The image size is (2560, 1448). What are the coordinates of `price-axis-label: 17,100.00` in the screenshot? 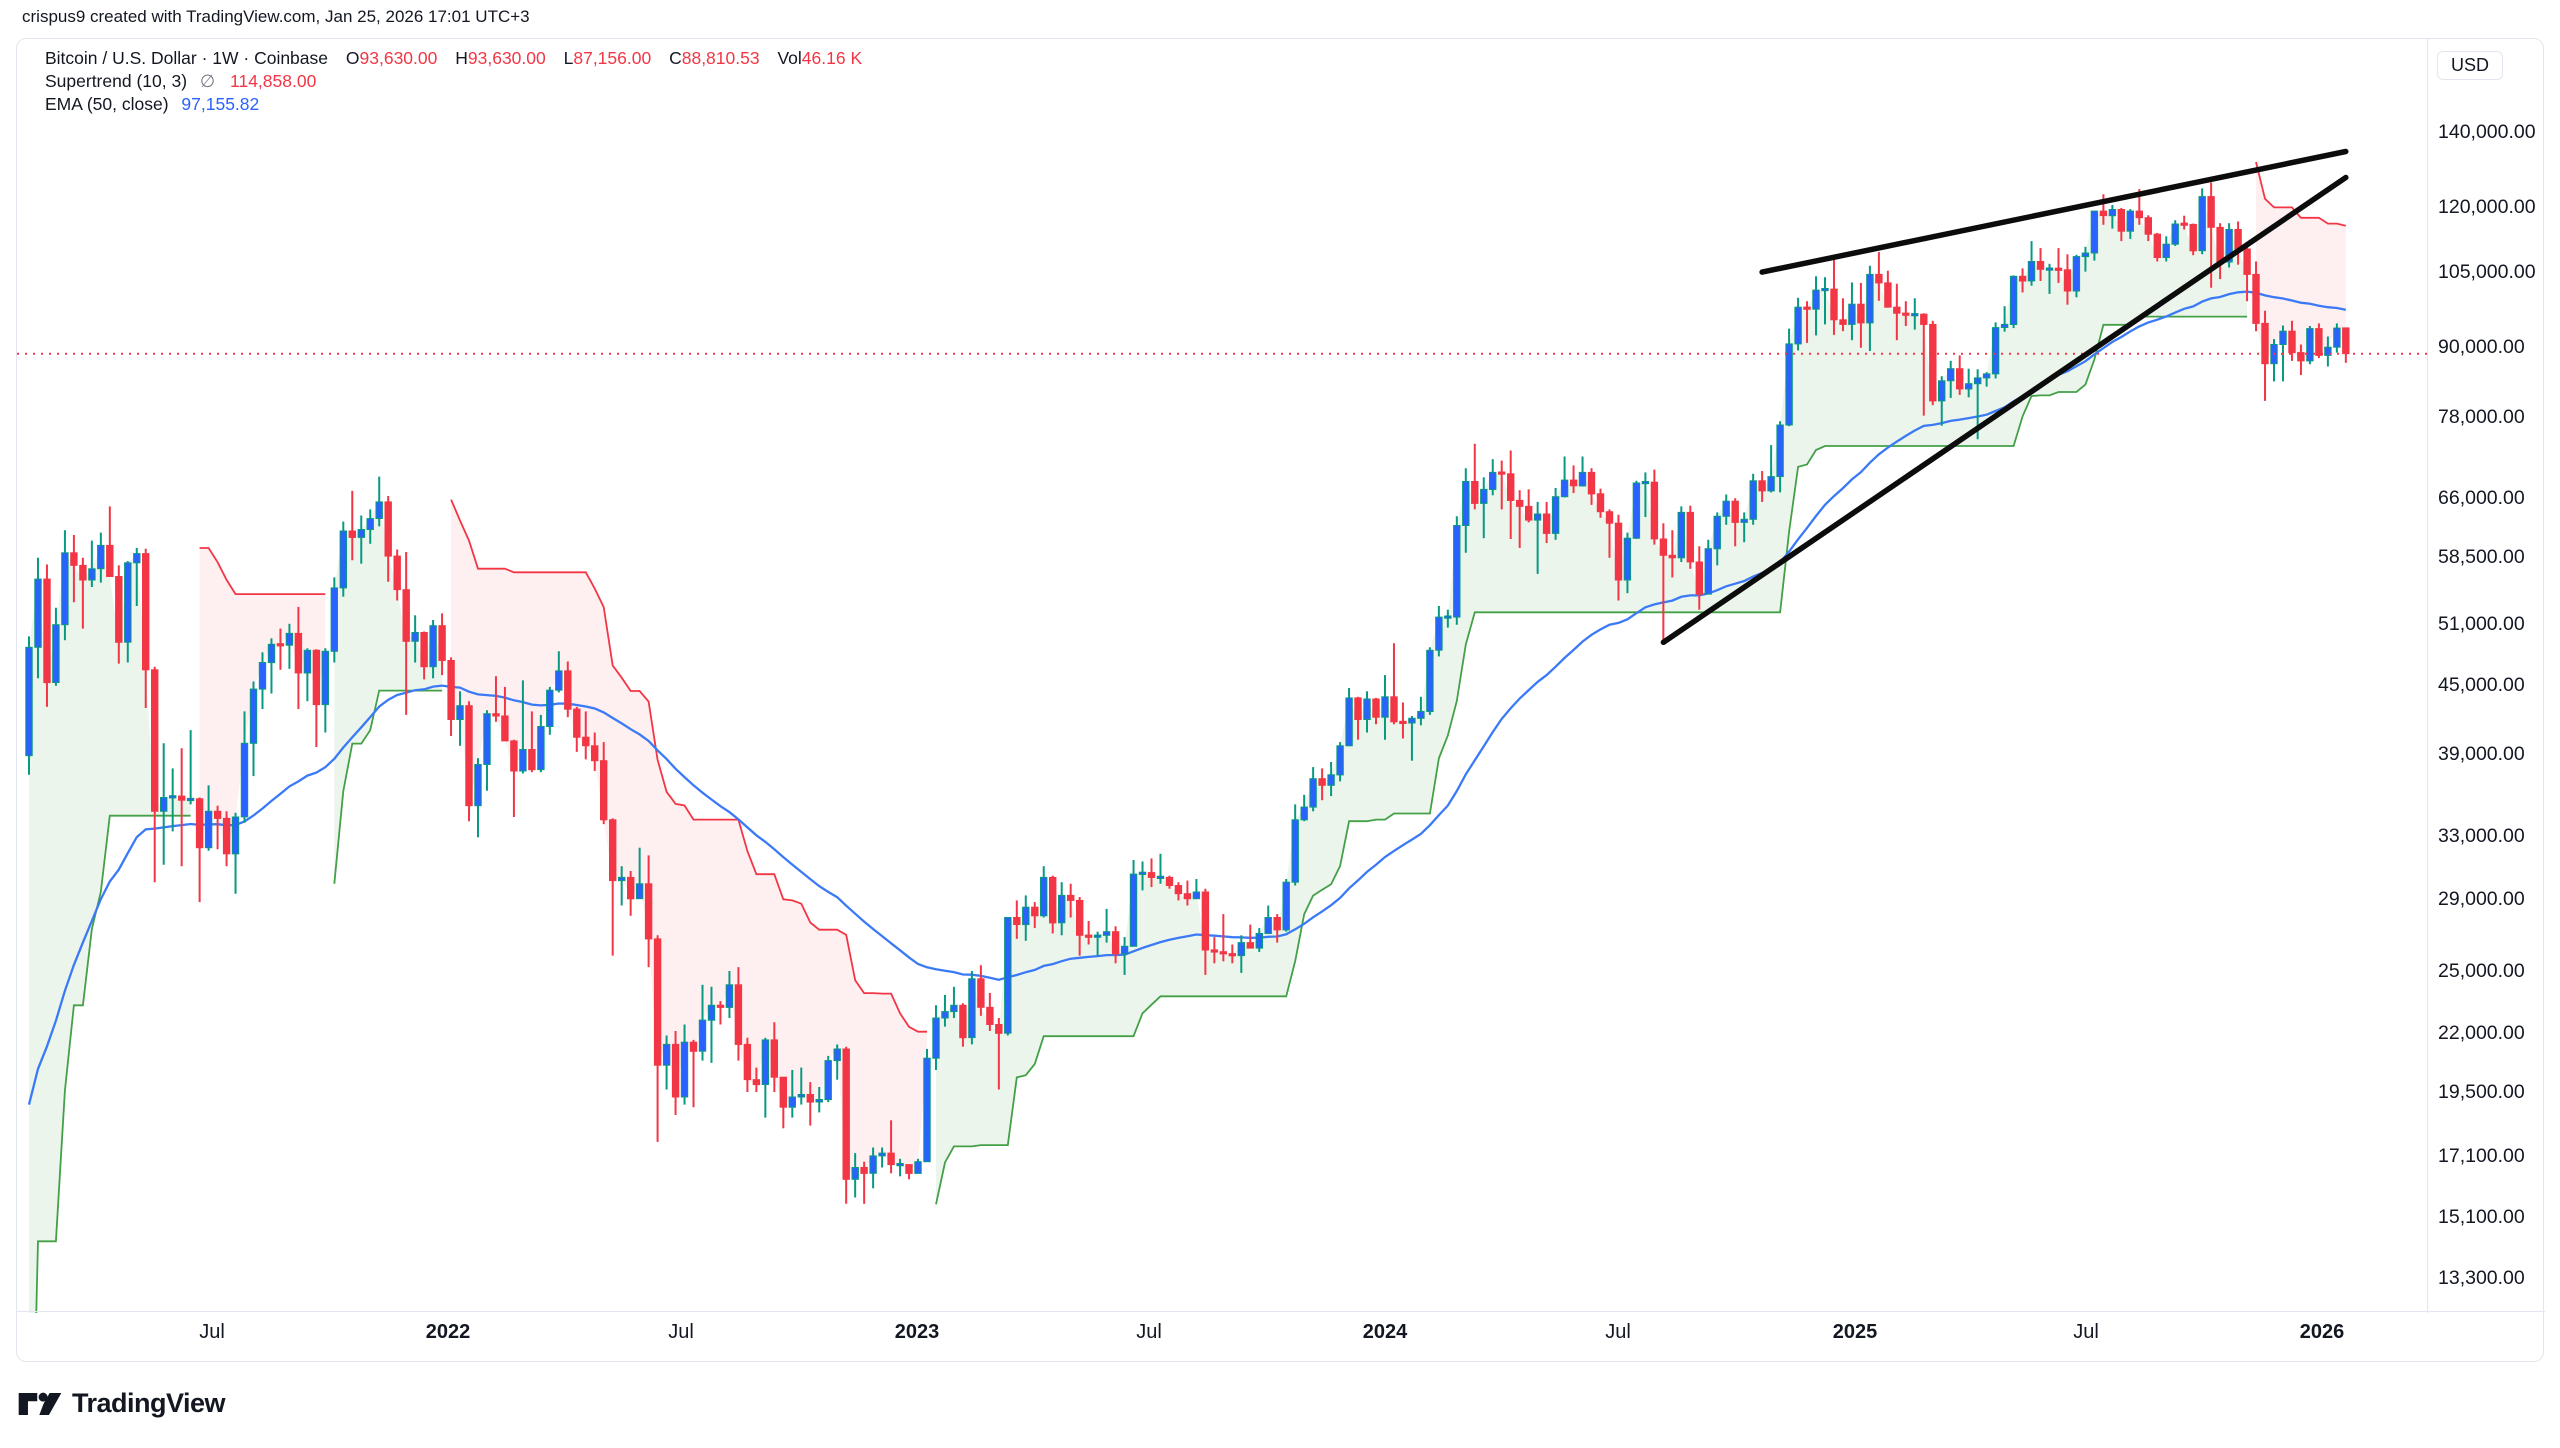 It's located at (2481, 1155).